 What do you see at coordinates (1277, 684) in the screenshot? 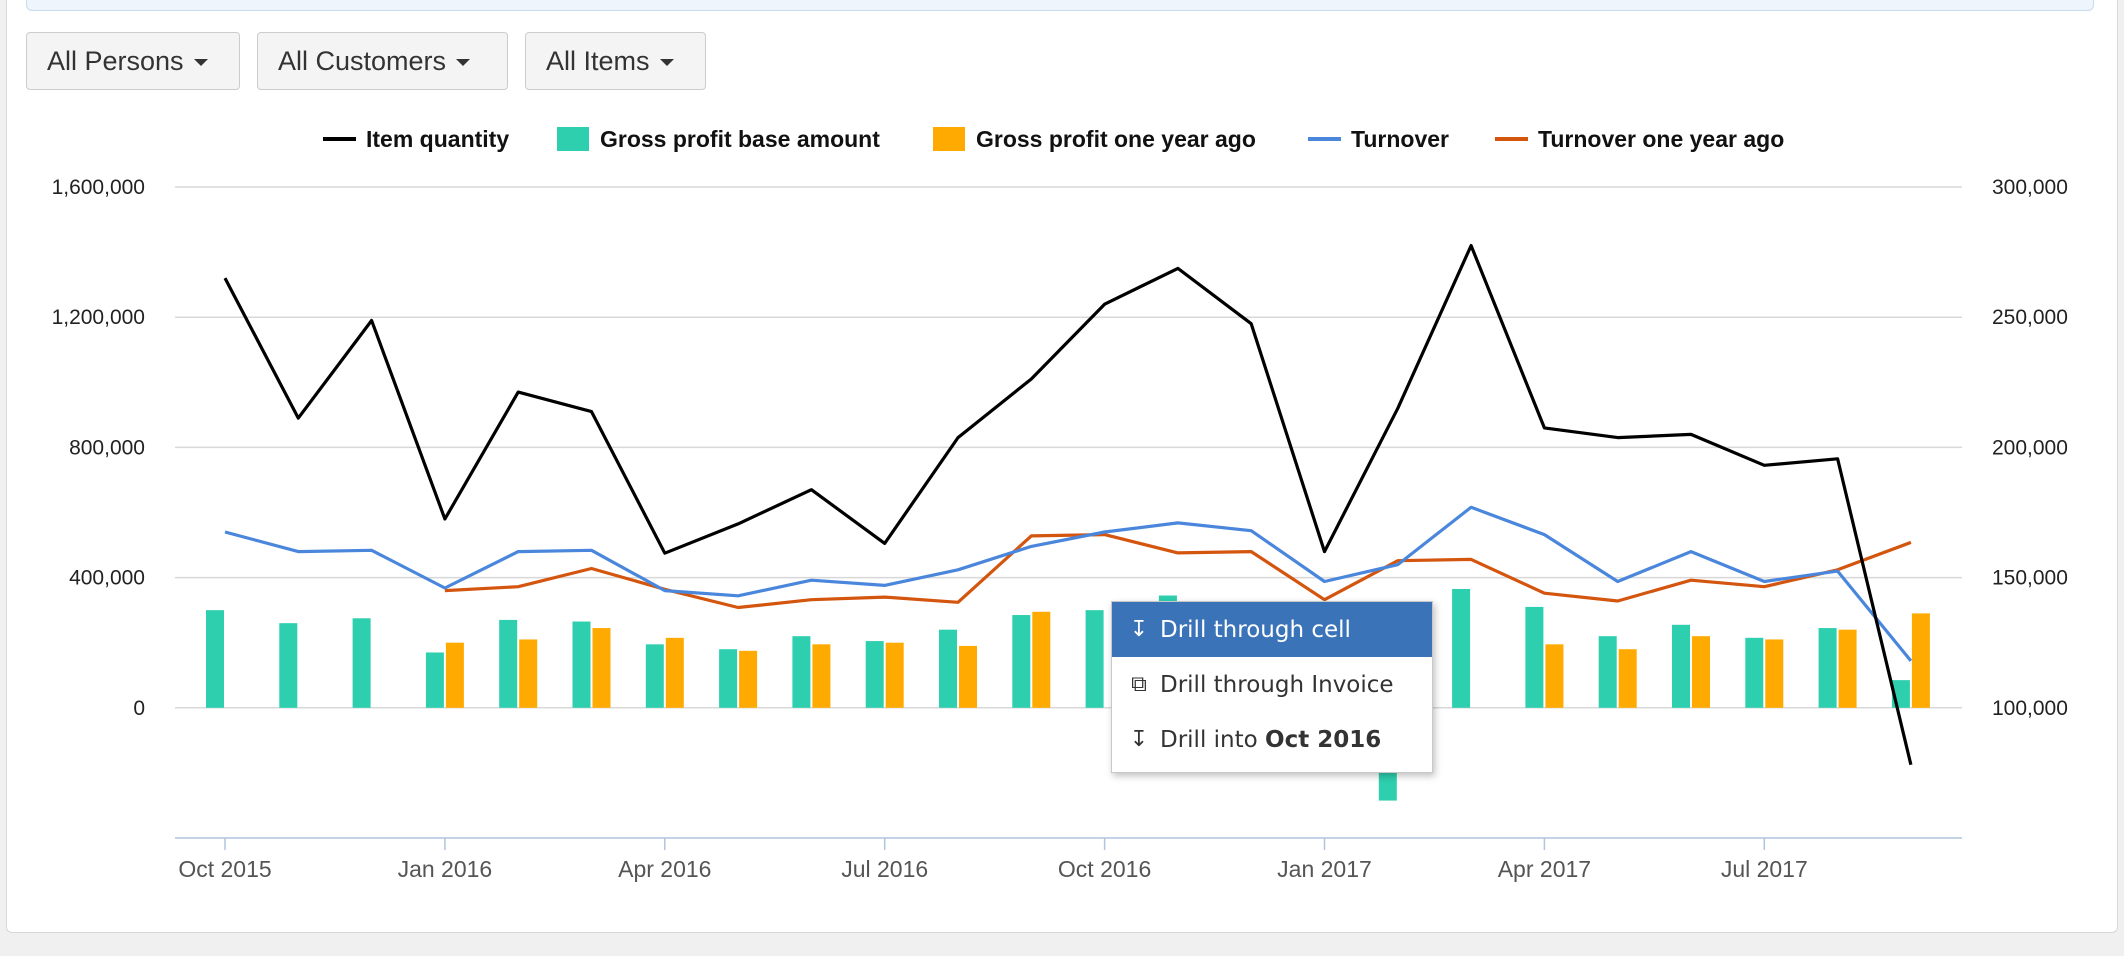
I see `menu-item-label: Drill through Invoice` at bounding box center [1277, 684].